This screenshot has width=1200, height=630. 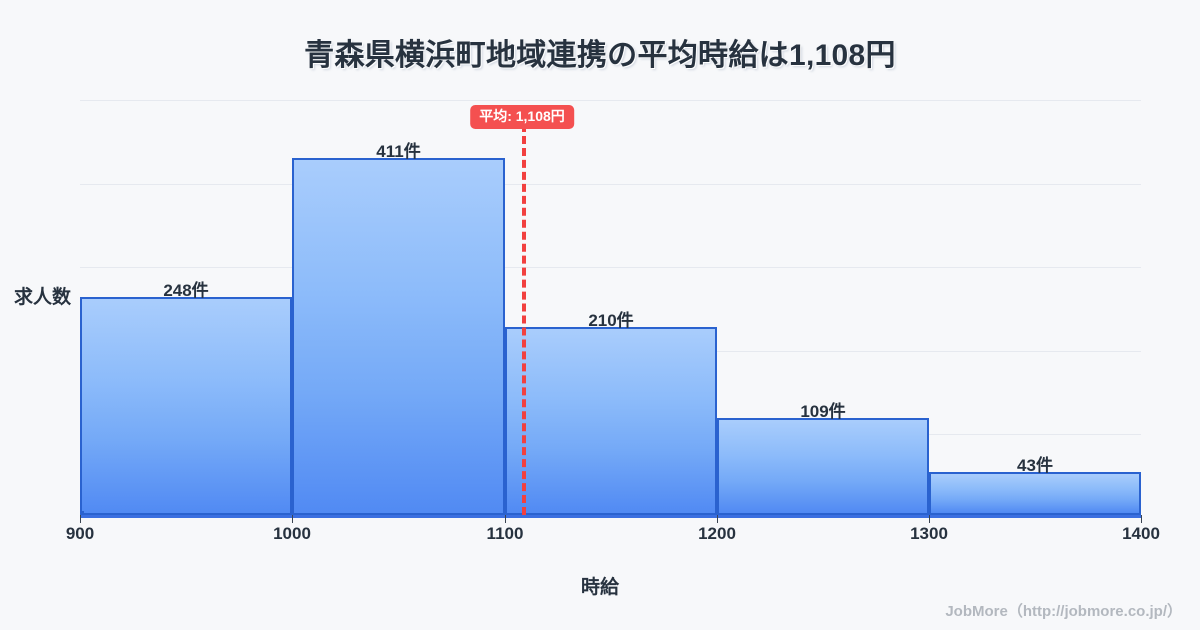 What do you see at coordinates (823, 411) in the screenshot?
I see `bar-value-label: 109件` at bounding box center [823, 411].